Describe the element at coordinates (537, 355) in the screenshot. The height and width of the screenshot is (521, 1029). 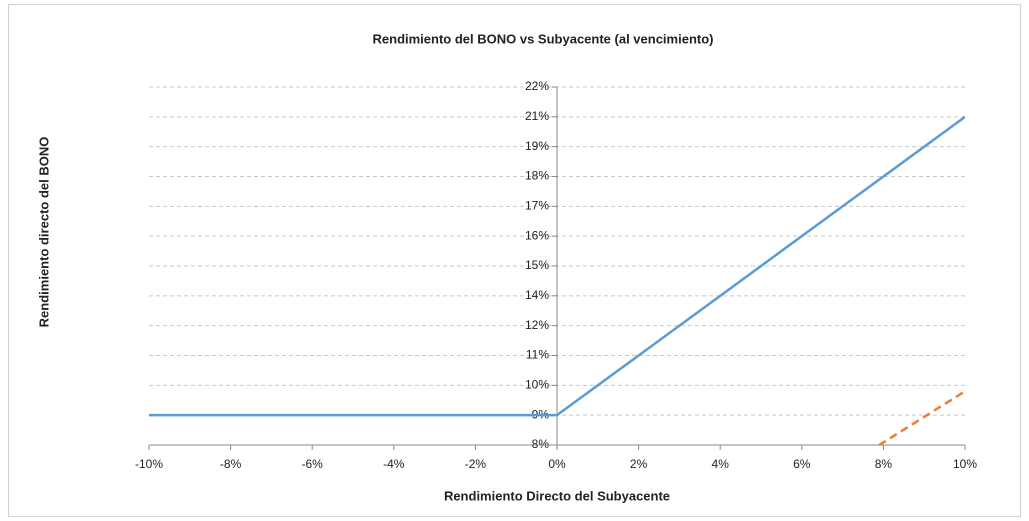
I see `y-tick-label: 11%` at that location.